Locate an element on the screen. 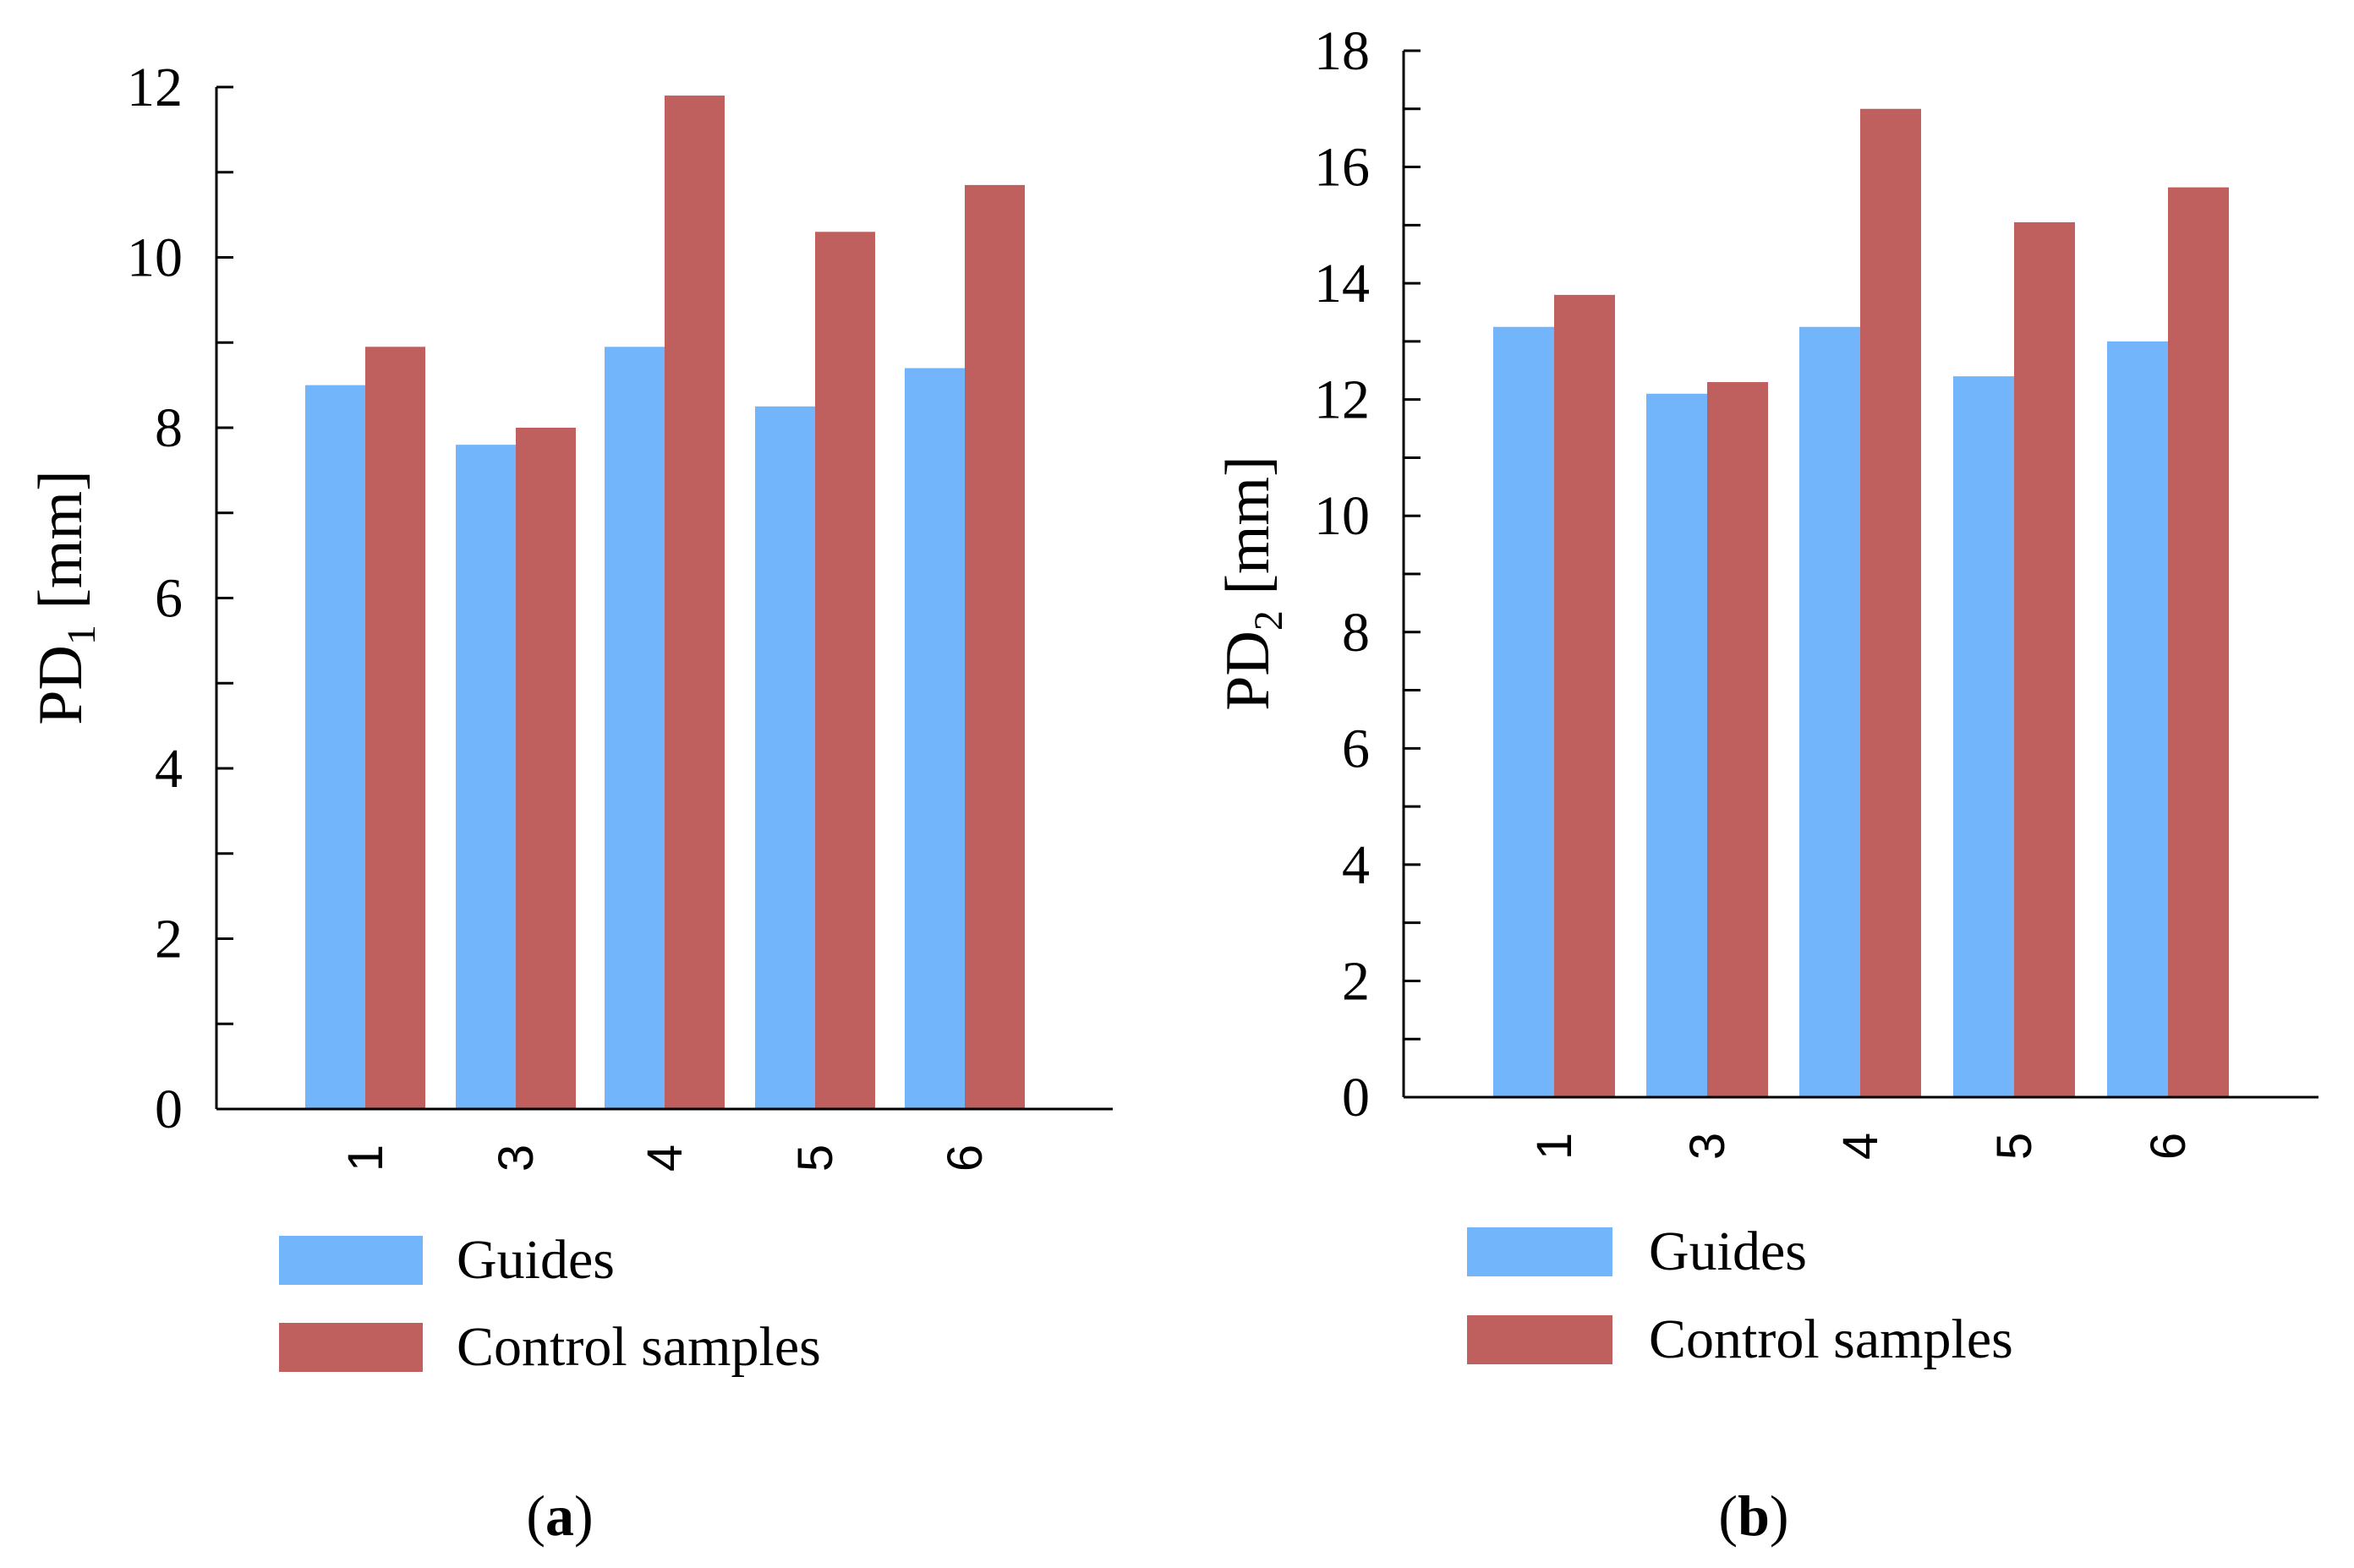  panel-label: (a) is located at coordinates (560, 1515).